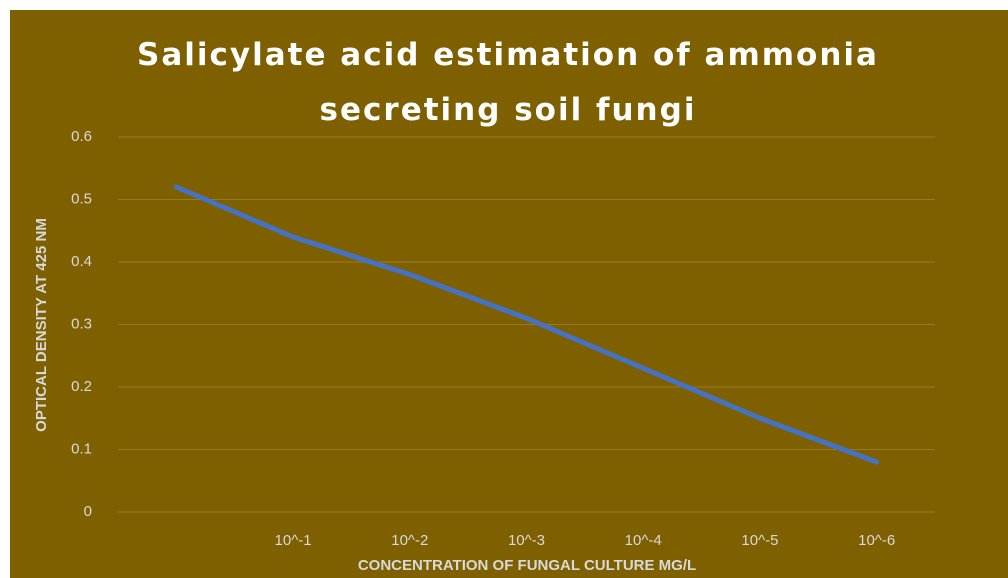 This screenshot has width=1008, height=578. What do you see at coordinates (643, 540) in the screenshot?
I see `x-tick-label: 10^-4` at bounding box center [643, 540].